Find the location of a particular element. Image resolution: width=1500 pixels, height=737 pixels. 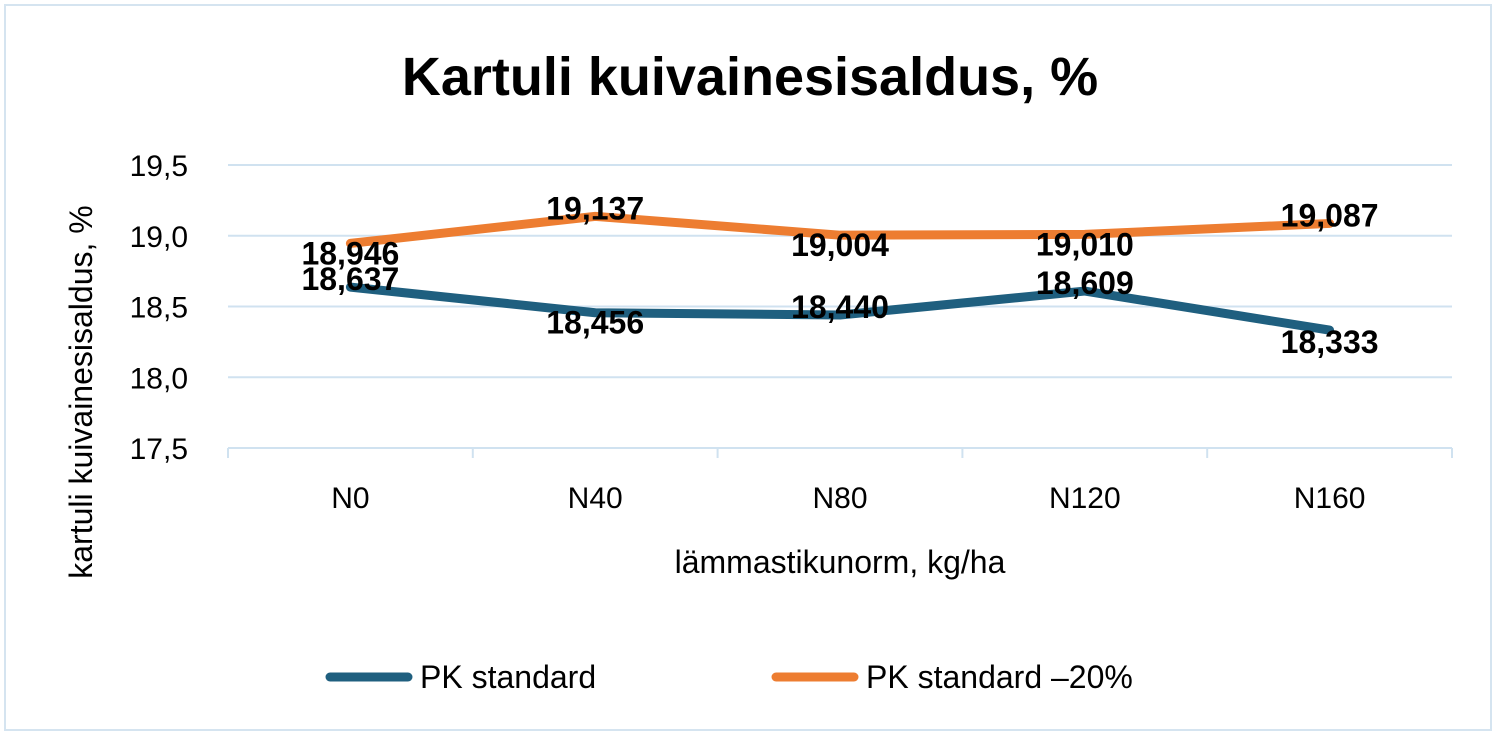

x-axis-title: lämmastikunorm, kg/ha is located at coordinates (840, 562).